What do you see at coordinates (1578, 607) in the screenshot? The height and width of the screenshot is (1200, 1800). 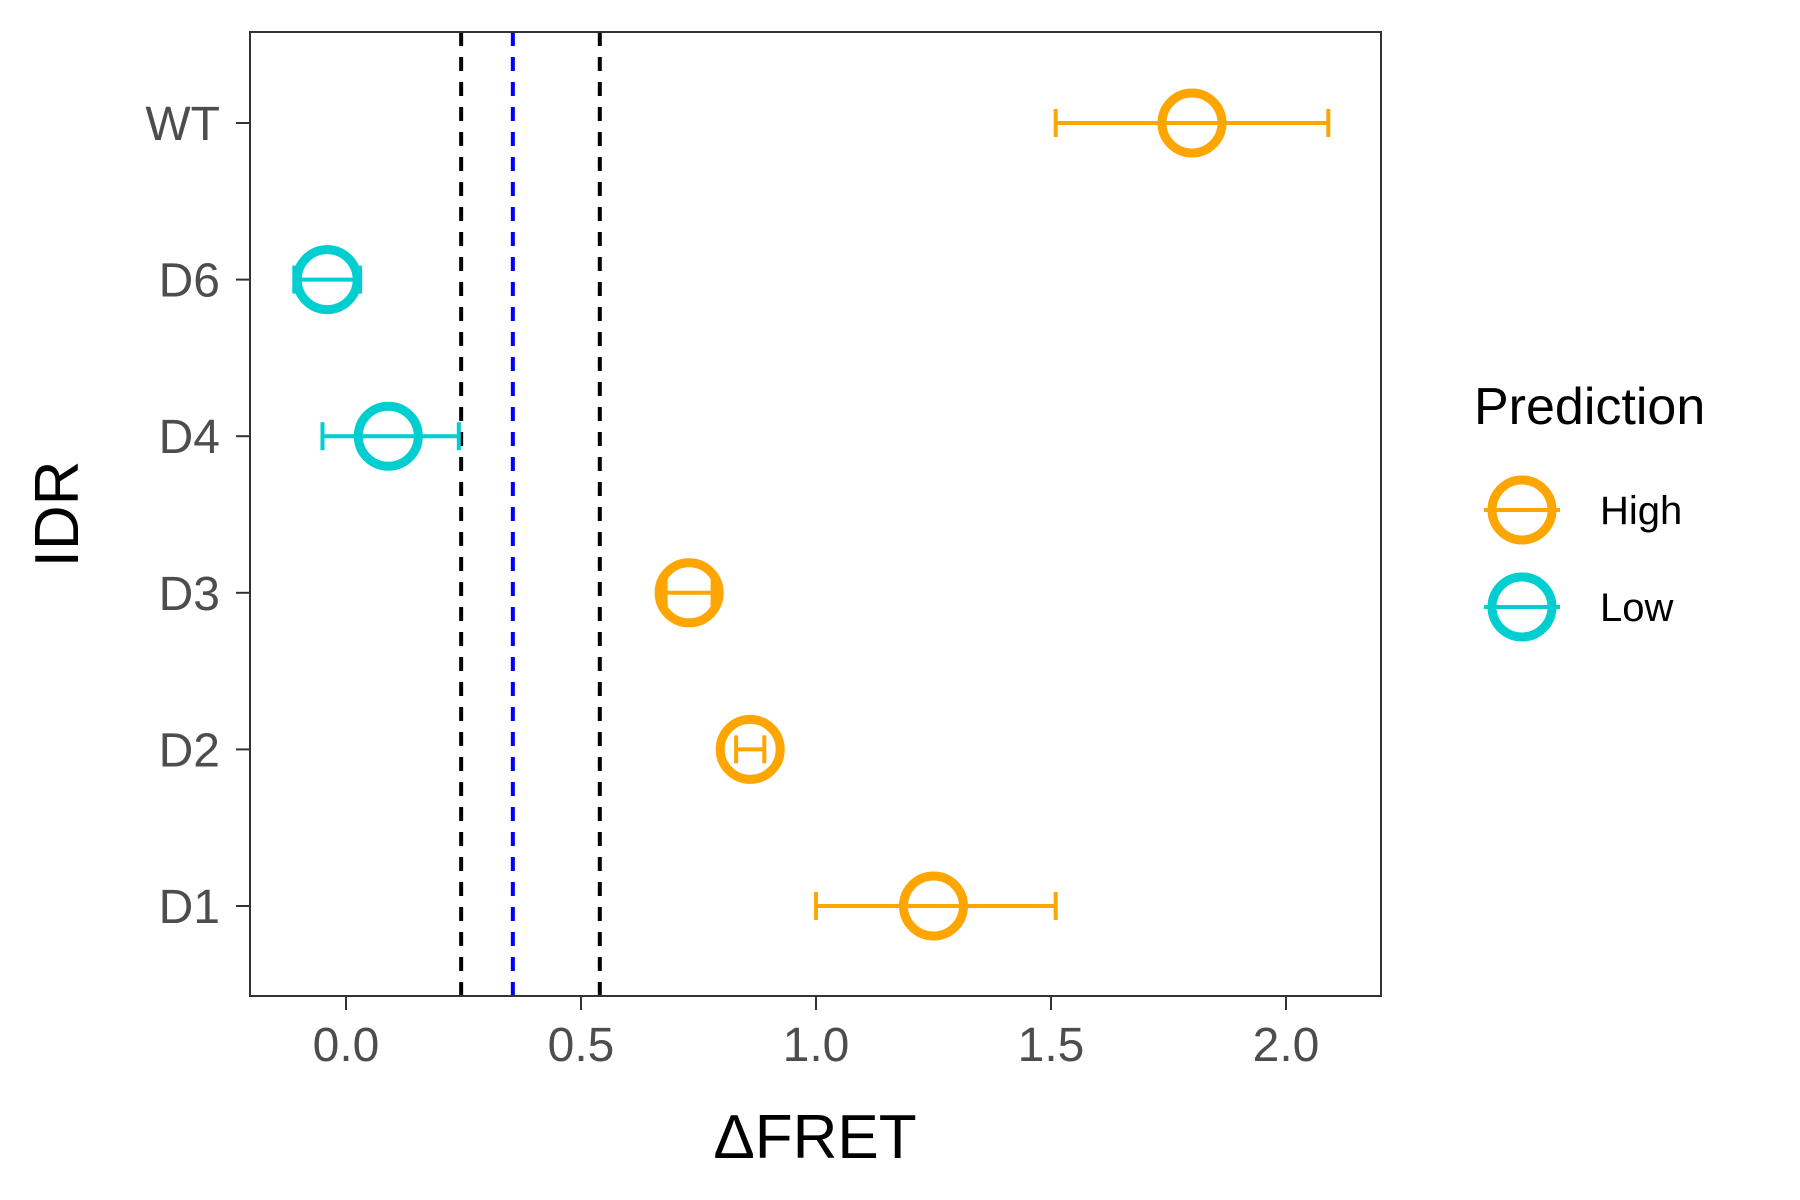 I see `legend-entry-low: Low` at bounding box center [1578, 607].